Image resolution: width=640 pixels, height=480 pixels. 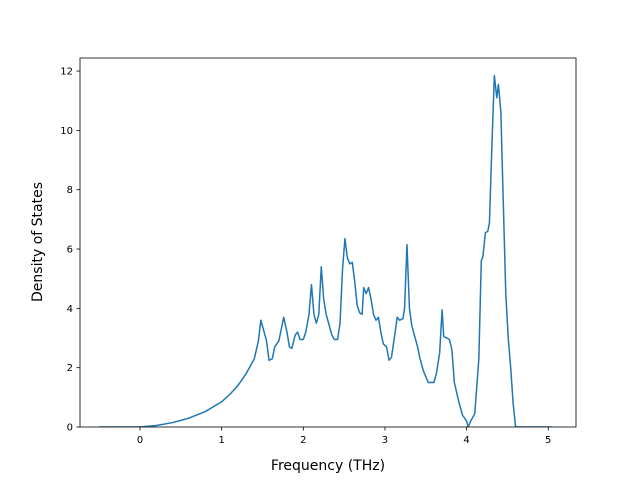 What do you see at coordinates (385, 440) in the screenshot?
I see `x-tick-label: 3` at bounding box center [385, 440].